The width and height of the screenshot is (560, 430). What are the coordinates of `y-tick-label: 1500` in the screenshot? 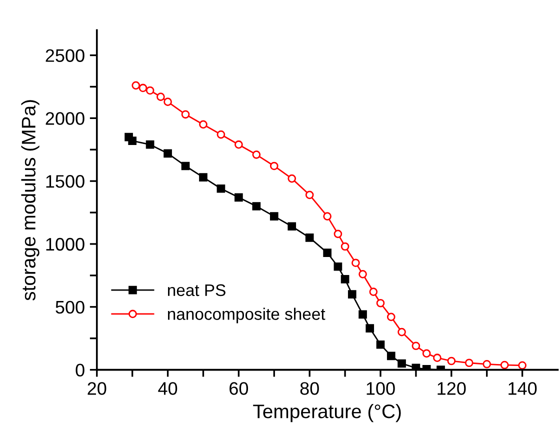 It's located at (65, 181).